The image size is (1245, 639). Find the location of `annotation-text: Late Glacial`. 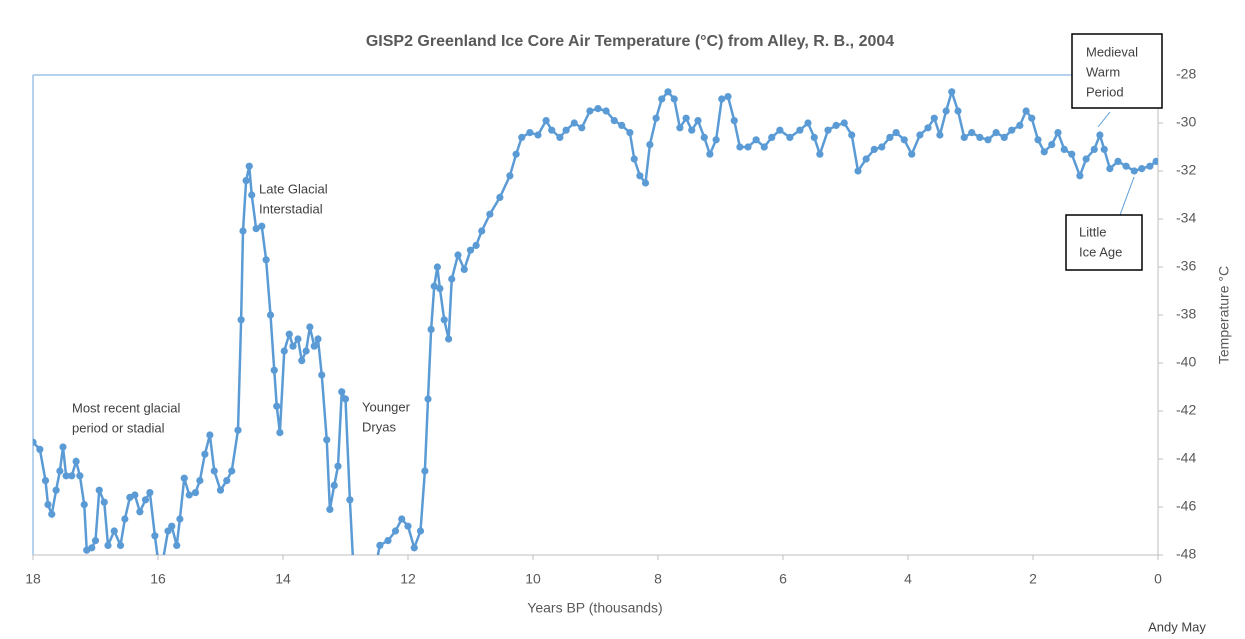

annotation-text: Late Glacial is located at coordinates (293, 188).